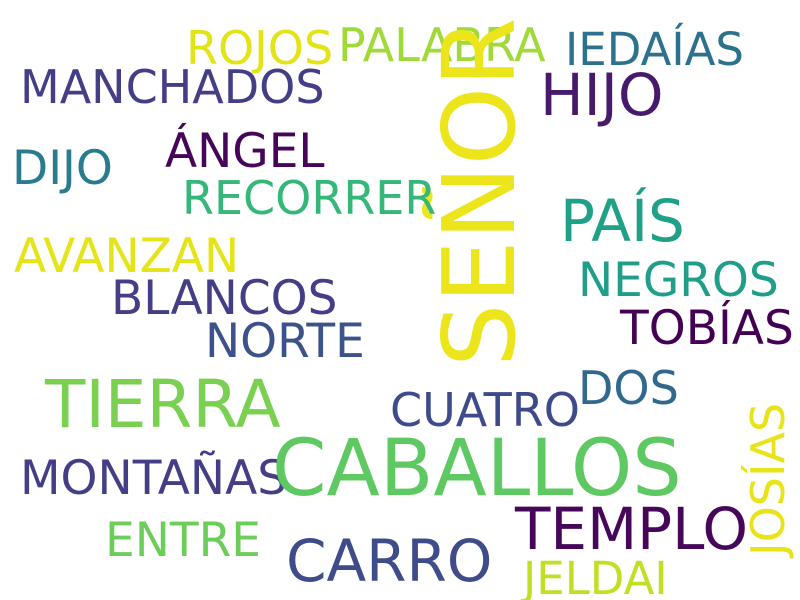 The height and width of the screenshot is (600, 800). I want to click on word-recorrer: RECORRER, so click(309, 198).